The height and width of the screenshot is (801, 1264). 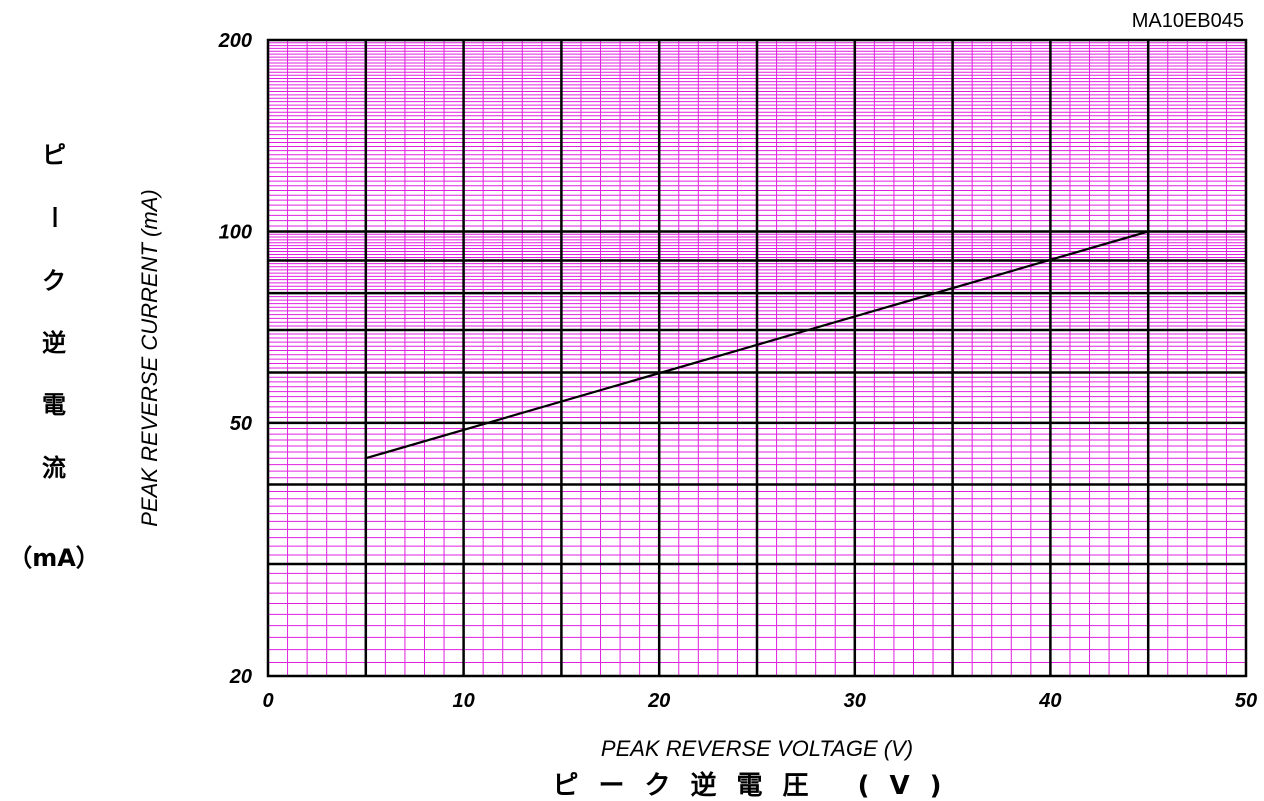 What do you see at coordinates (54, 558) in the screenshot?
I see `y-axis-label-jp-char: （mA）` at bounding box center [54, 558].